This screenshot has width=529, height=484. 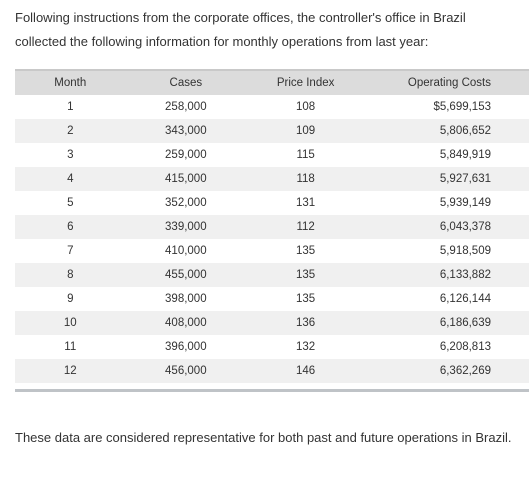 I want to click on table-header-row: Month Cases Price Index Operating Costs, so click(x=272, y=83).